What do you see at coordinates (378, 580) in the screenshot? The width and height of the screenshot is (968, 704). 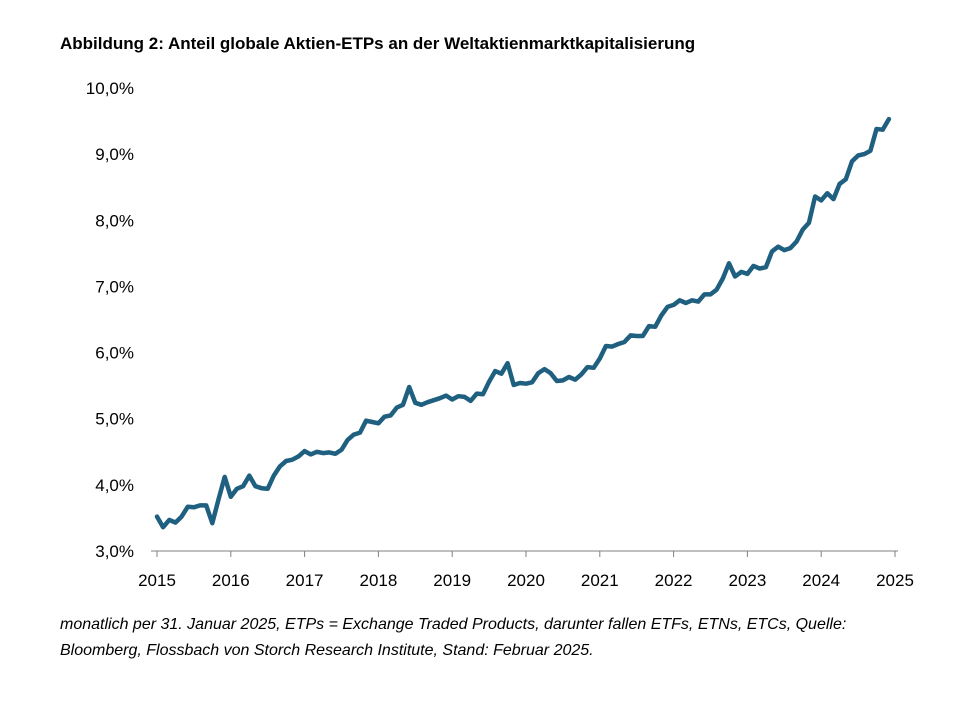 I see `x-tick-label: 2018` at bounding box center [378, 580].